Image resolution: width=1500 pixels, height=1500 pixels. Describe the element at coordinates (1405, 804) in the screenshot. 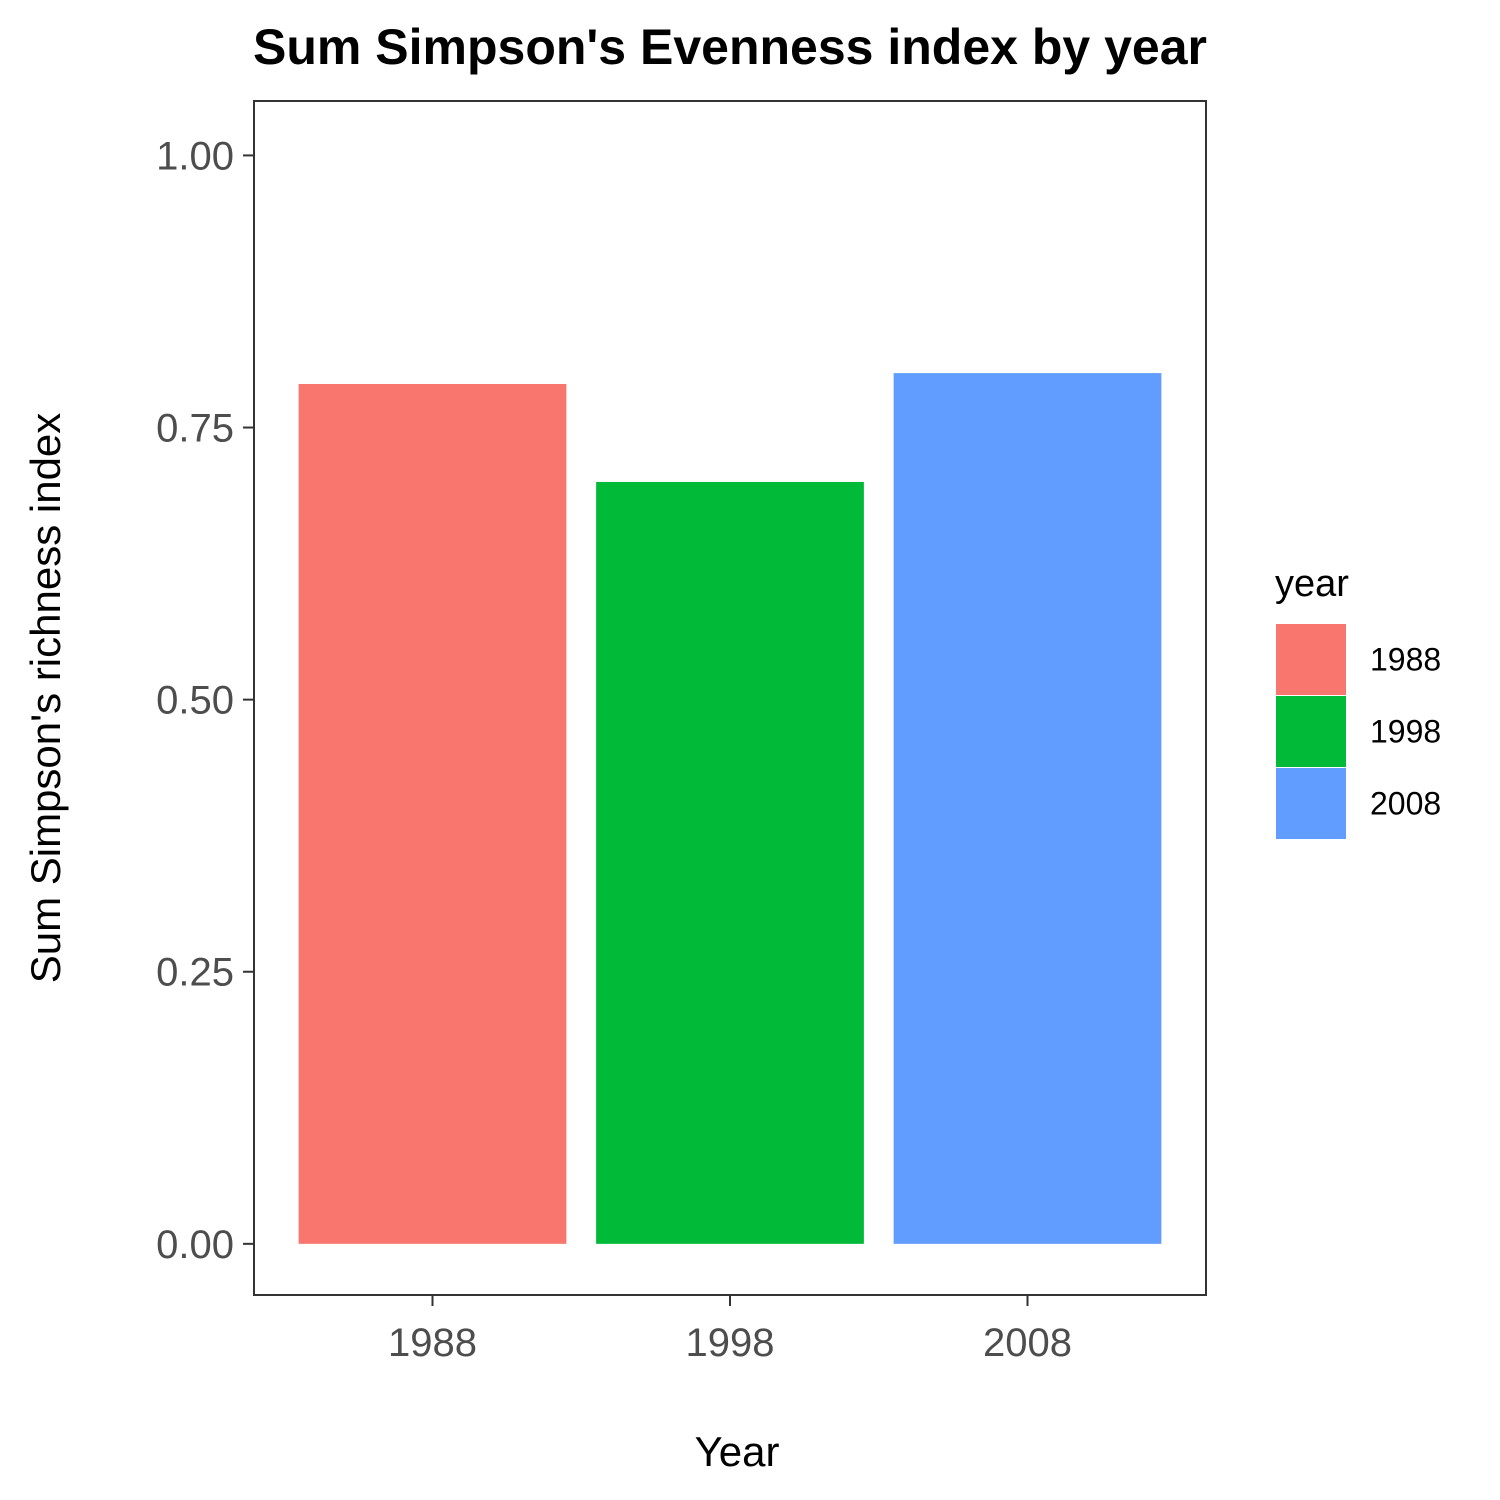

I see `legend-label-2008: 2008` at that location.